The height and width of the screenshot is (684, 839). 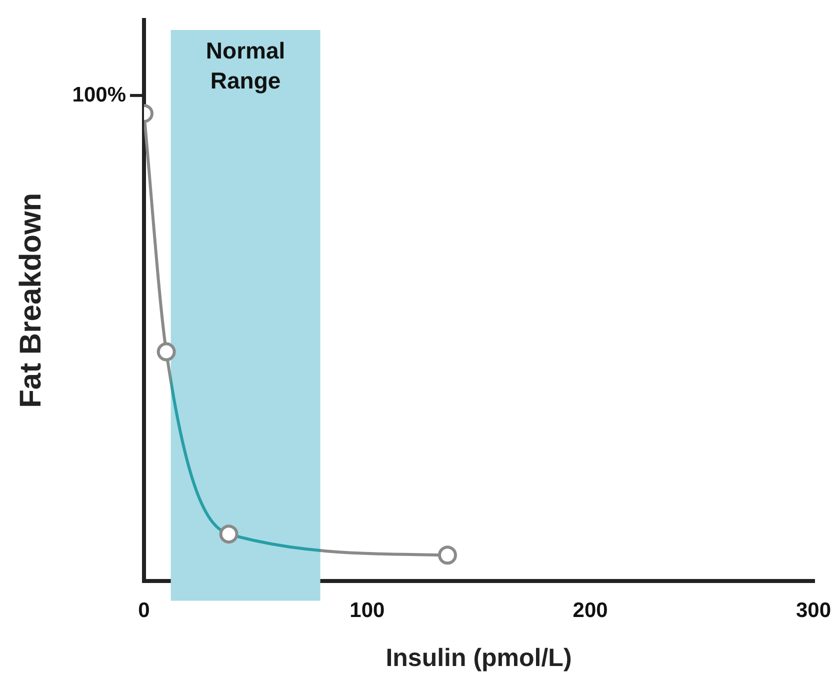 I want to click on x-tick-label: 300, so click(x=814, y=610).